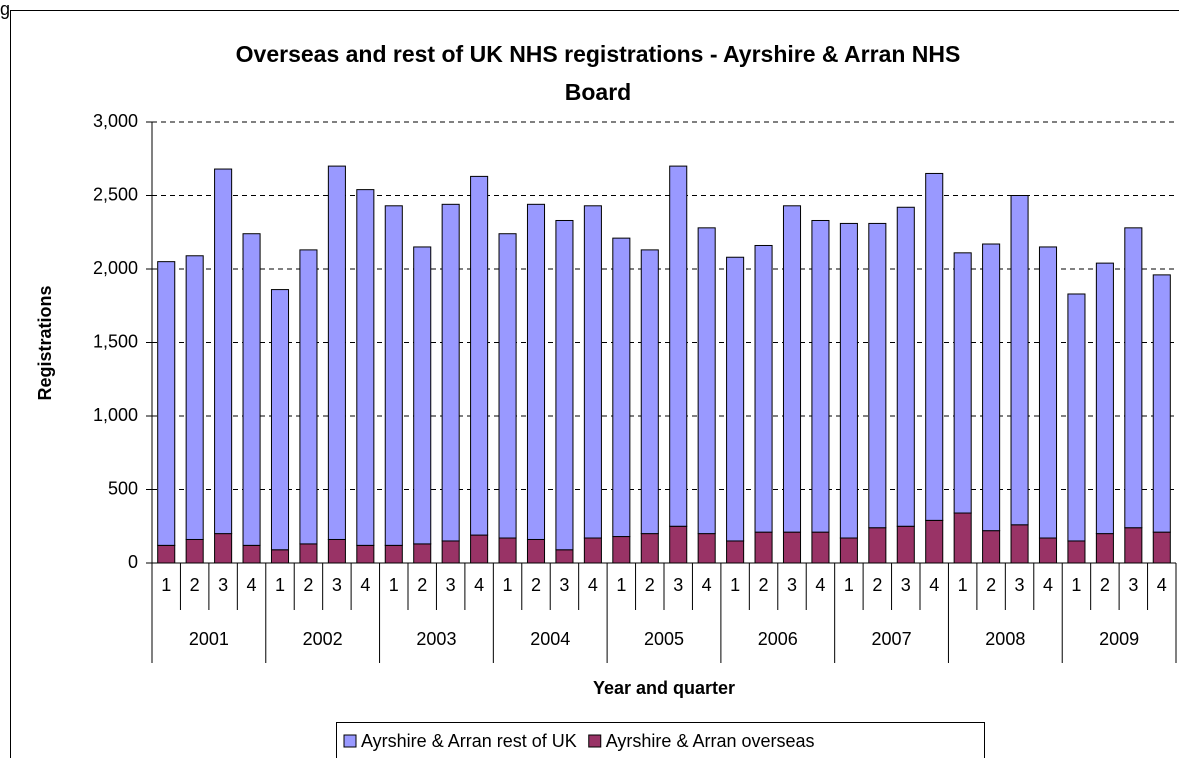  I want to click on legend-label: Ayrshire & Arran overseas, so click(710, 741).